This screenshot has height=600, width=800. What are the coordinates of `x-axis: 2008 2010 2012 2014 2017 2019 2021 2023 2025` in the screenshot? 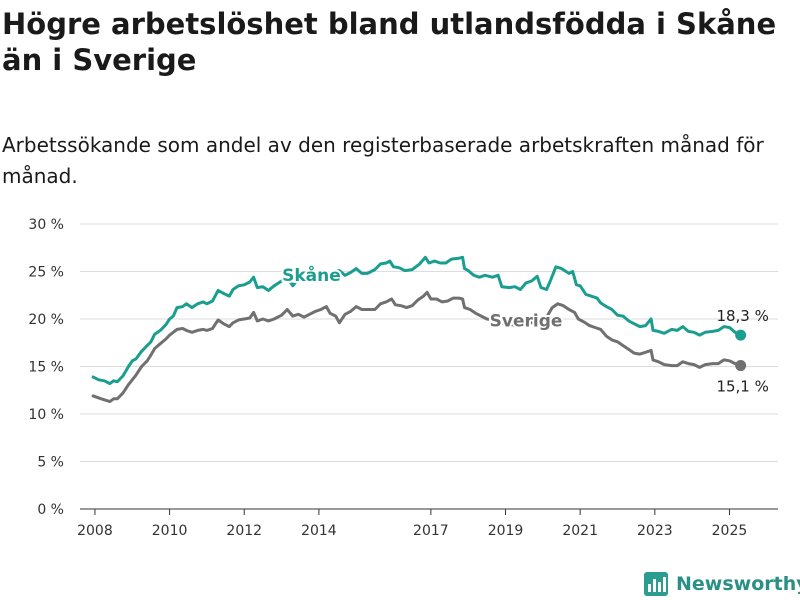 It's located at (427, 523).